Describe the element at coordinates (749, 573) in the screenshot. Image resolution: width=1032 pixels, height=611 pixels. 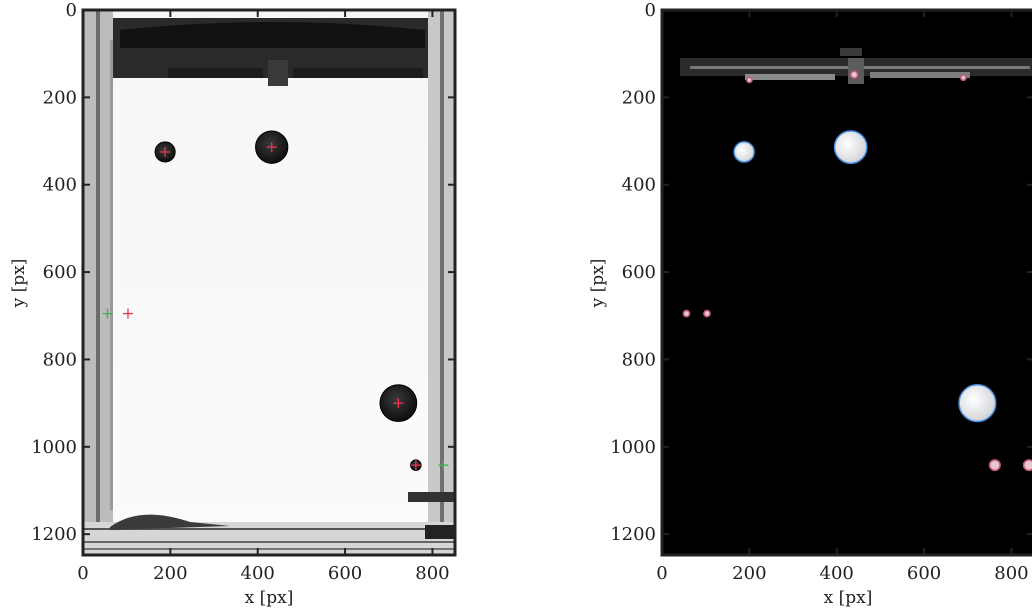
I see `x-tick-label-R-1: 200` at that location.